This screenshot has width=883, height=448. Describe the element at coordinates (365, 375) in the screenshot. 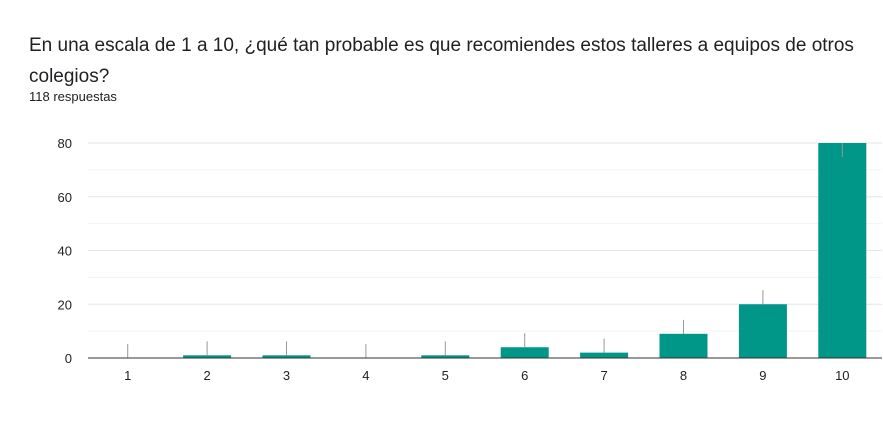

I see `x-tick-label: 4` at that location.